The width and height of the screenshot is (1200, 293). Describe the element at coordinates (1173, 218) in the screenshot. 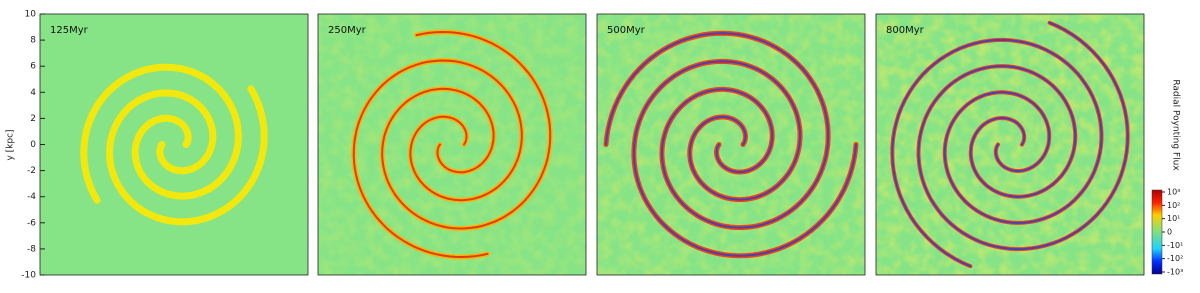

I see `colorbar-tick-label: 10¹` at that location.